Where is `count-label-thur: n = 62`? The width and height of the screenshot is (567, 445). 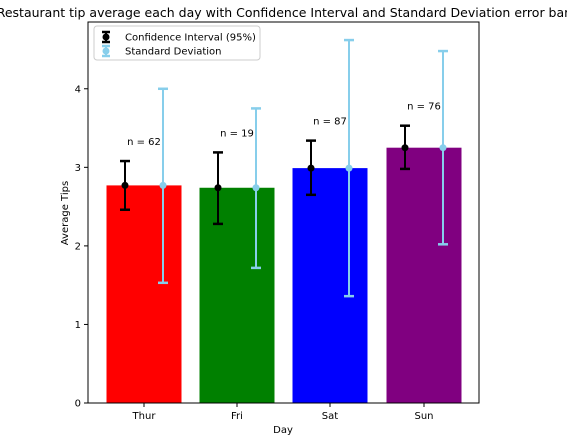 count-label-thur: n = 62 is located at coordinates (144, 142).